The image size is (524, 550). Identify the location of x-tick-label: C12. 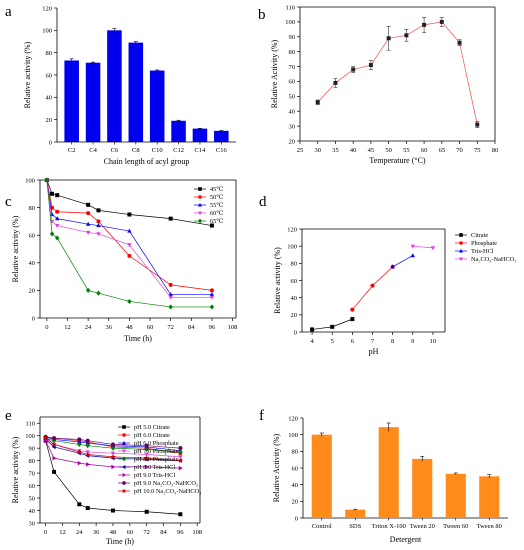
(178, 150).